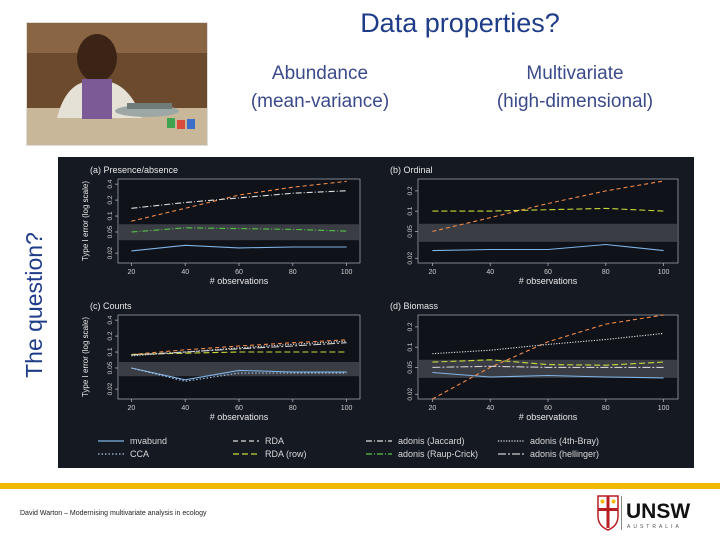 The image size is (720, 540). Describe the element at coordinates (110, 252) in the screenshot. I see `panel-0-ytick-label-0: 0.02` at that location.